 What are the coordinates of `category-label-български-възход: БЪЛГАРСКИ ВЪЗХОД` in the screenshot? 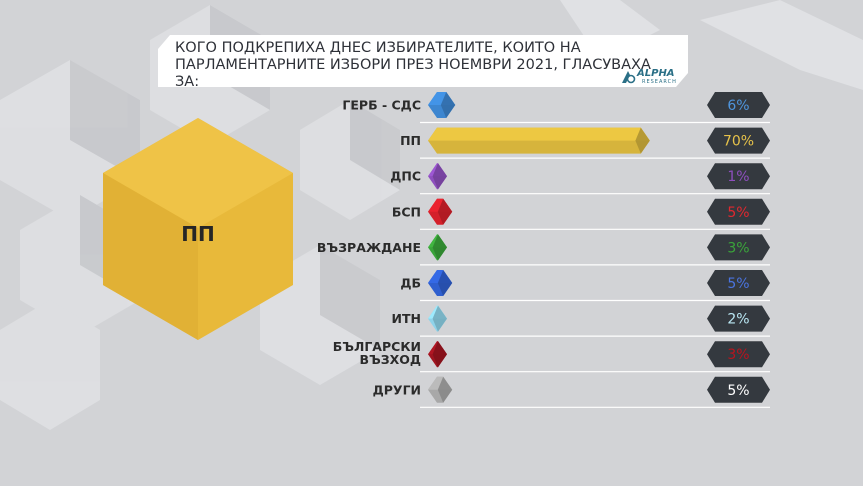 It's located at (377, 353).